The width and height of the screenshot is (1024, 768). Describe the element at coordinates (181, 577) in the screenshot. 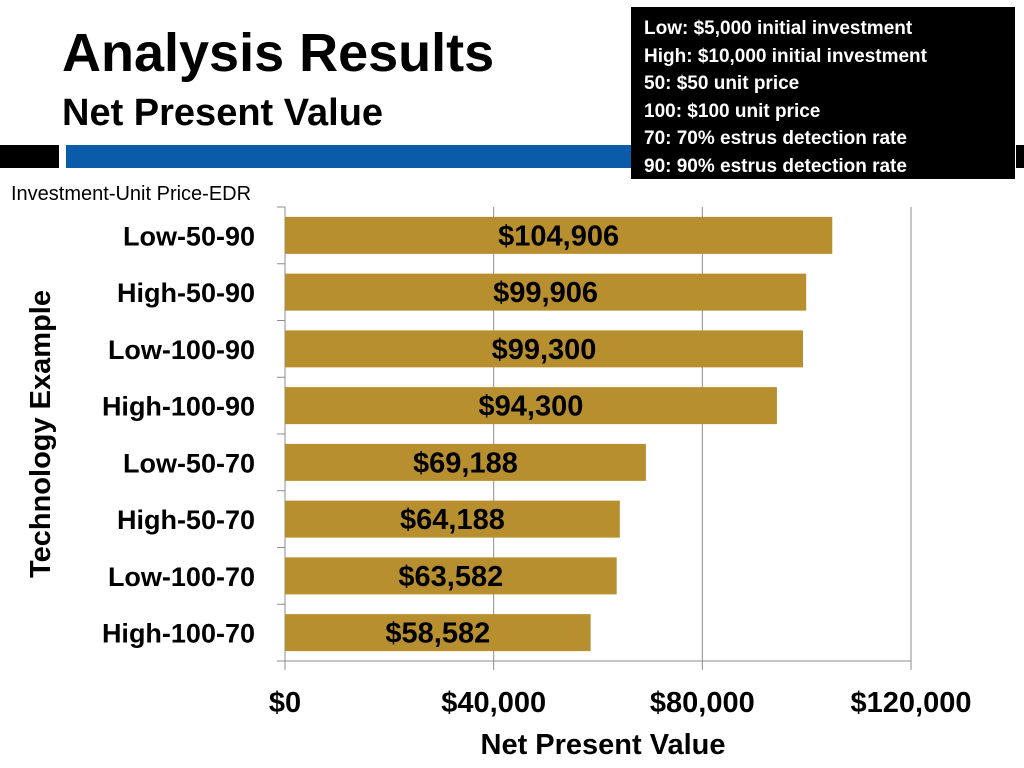

I see `category-label-low-100-70: Low-100-70` at that location.